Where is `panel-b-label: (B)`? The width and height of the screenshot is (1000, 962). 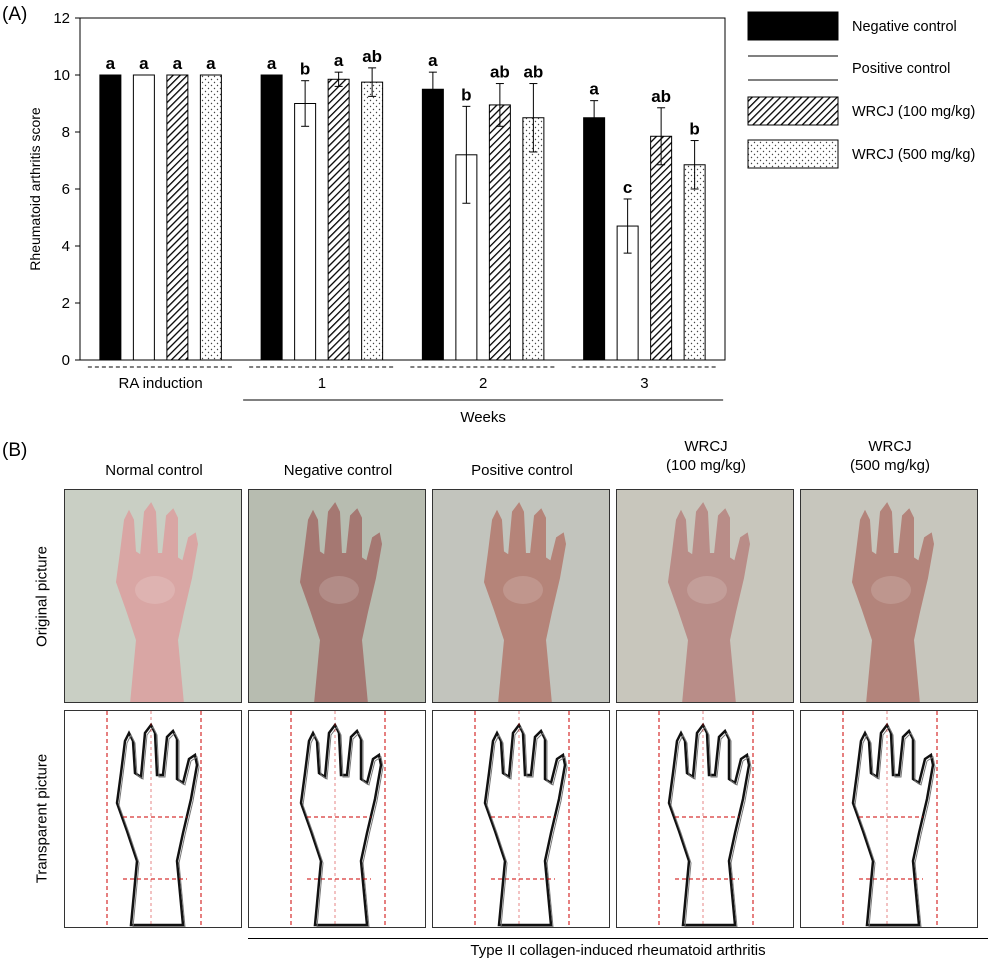
panel-b-label: (B) is located at coordinates (15, 450).